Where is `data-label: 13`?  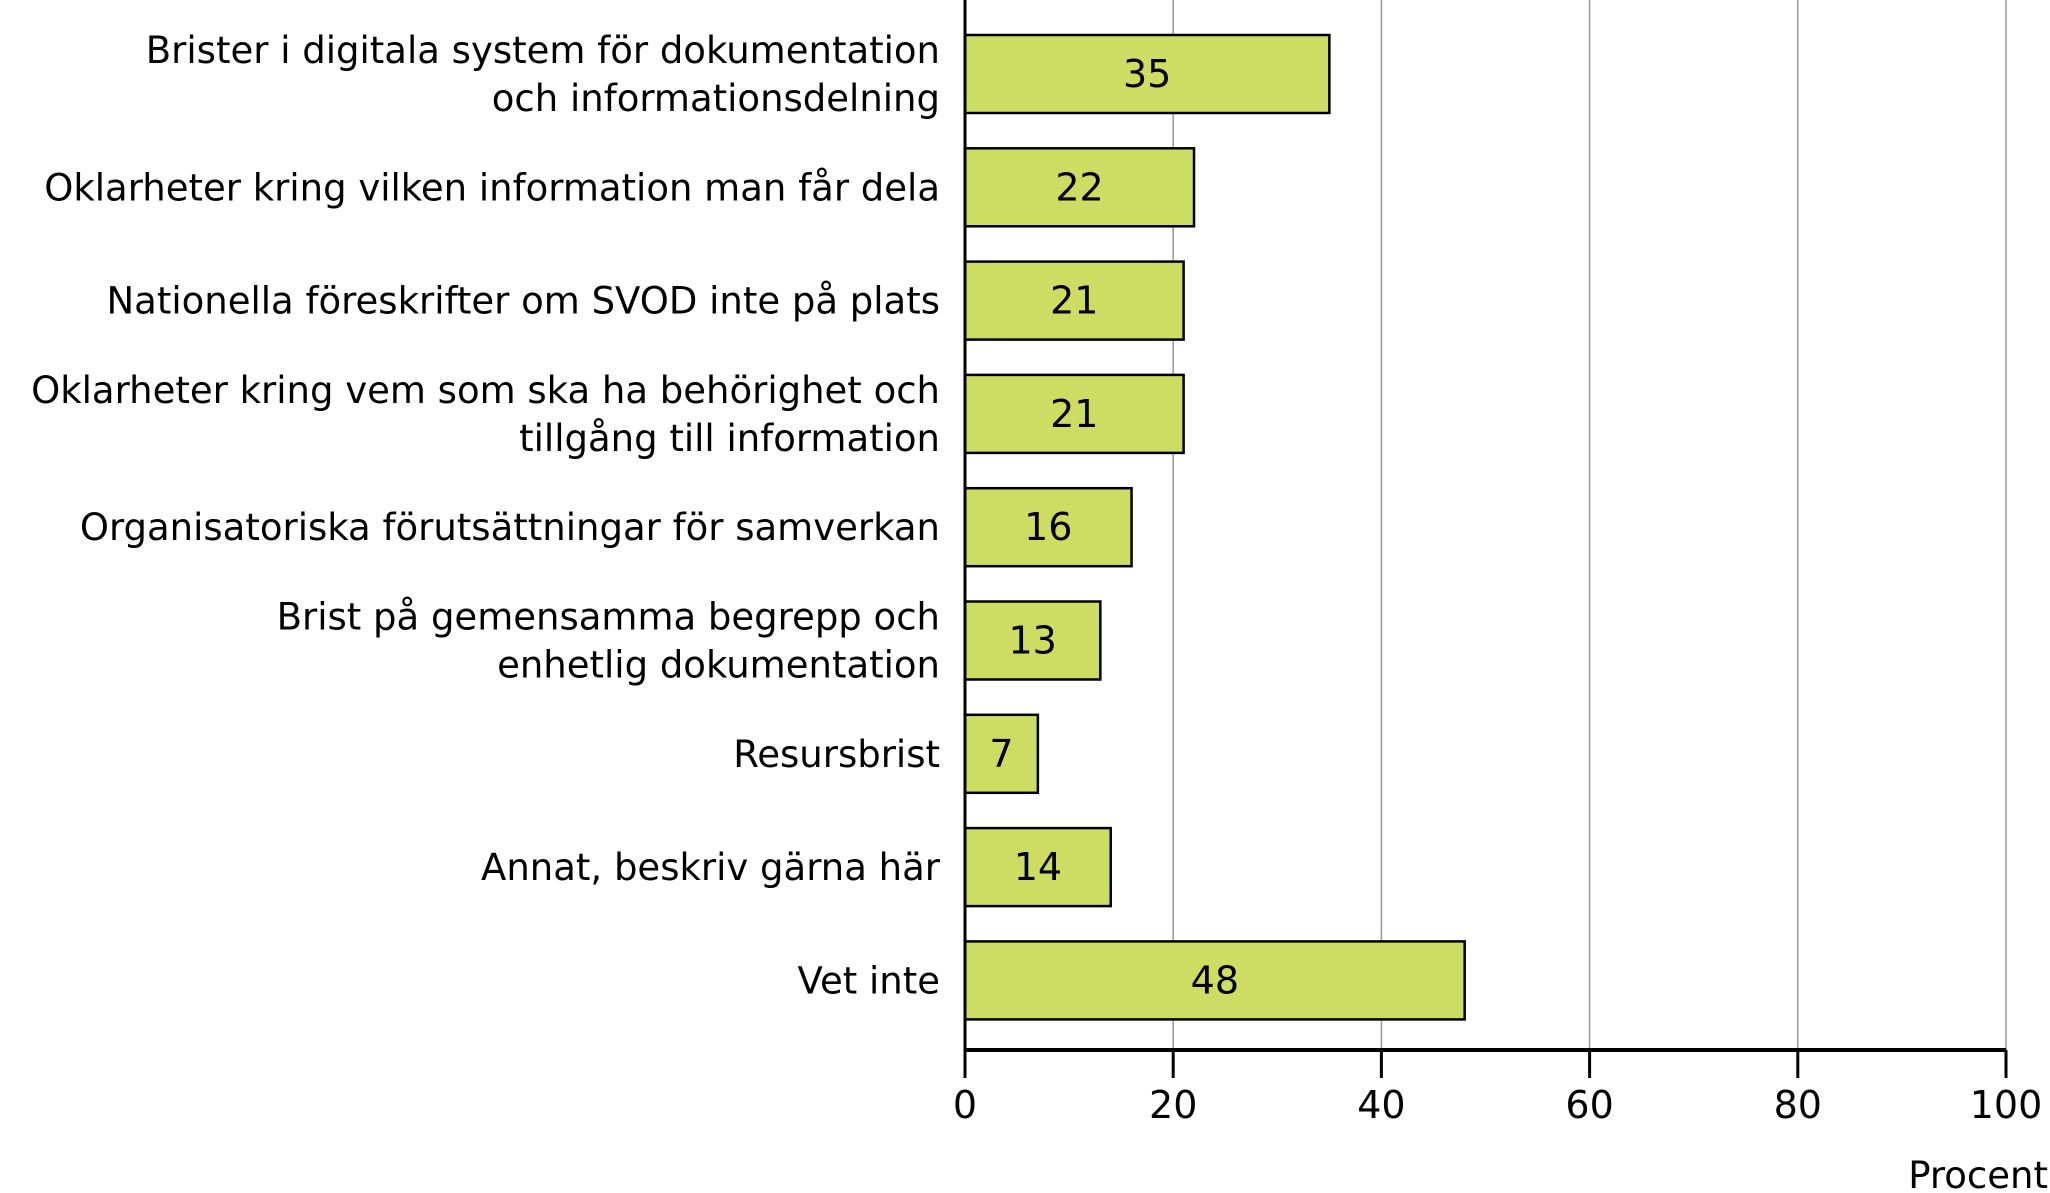
data-label: 13 is located at coordinates (1032, 641).